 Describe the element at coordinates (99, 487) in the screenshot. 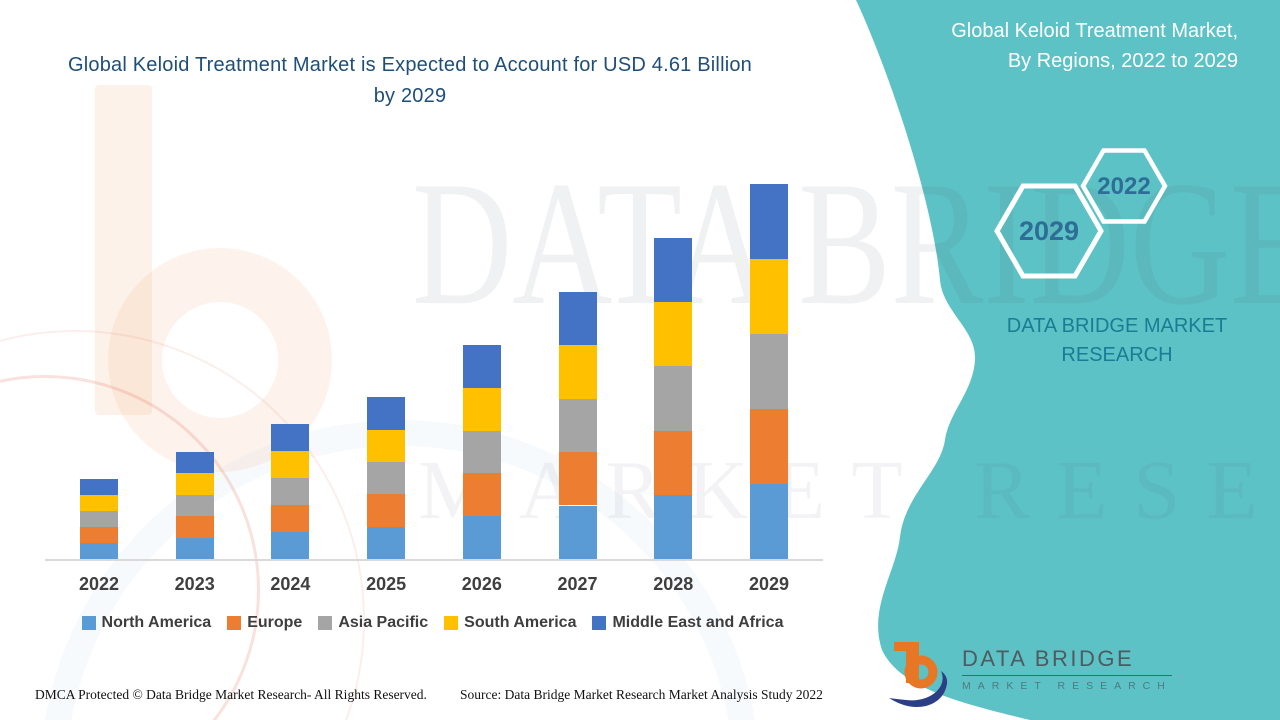

I see `bar-segment-2022-middle-east-and-africa` at that location.